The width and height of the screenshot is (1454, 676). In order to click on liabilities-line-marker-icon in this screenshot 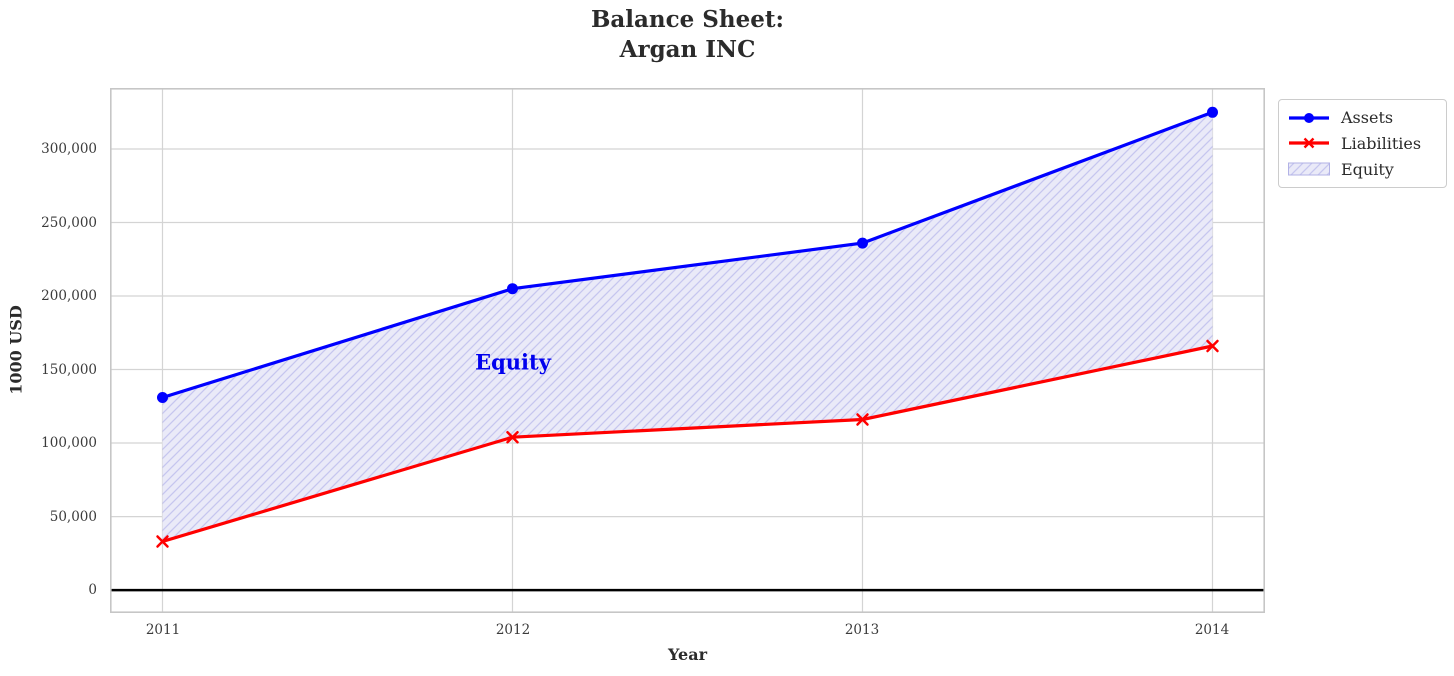, I will do `click(1309, 143)`.